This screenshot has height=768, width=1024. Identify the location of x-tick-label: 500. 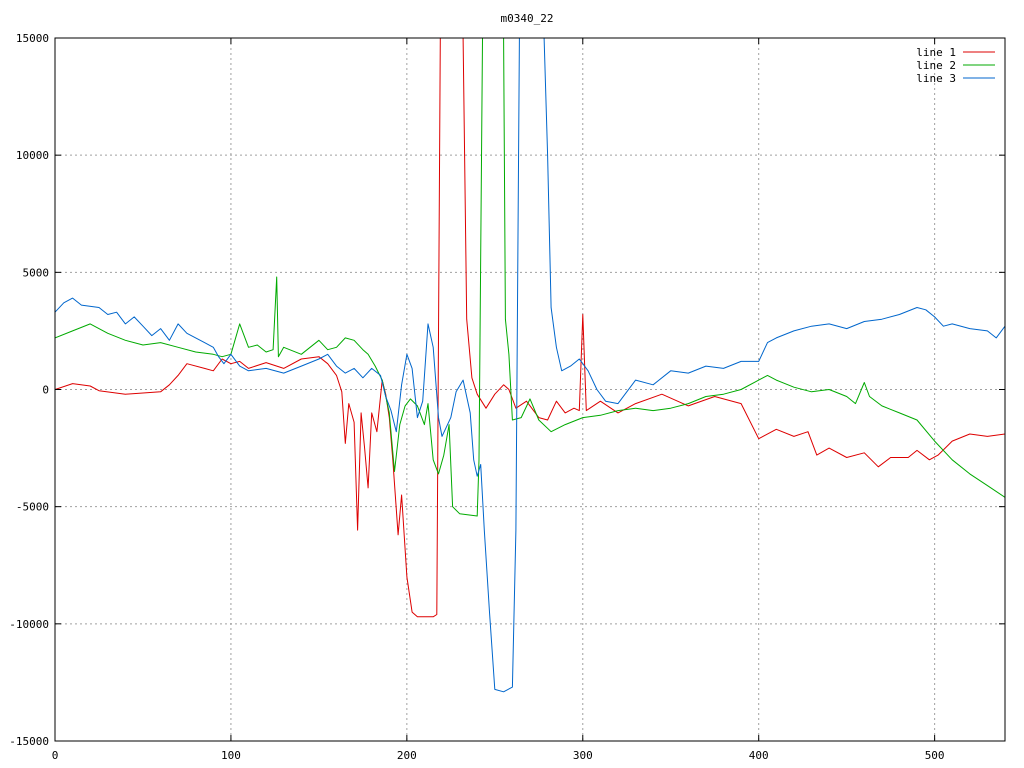
(935, 755).